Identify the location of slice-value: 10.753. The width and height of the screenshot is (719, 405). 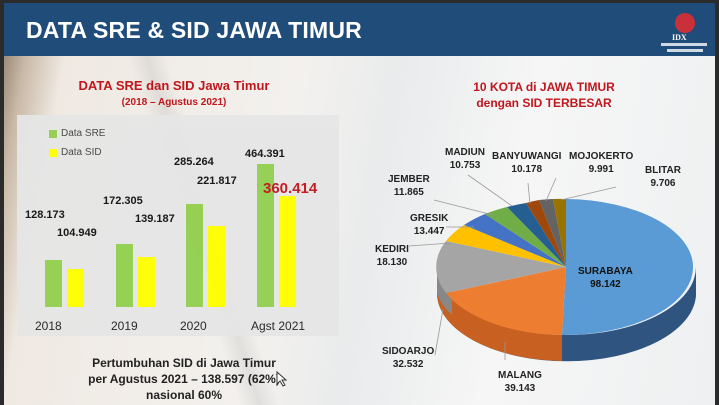
(465, 165).